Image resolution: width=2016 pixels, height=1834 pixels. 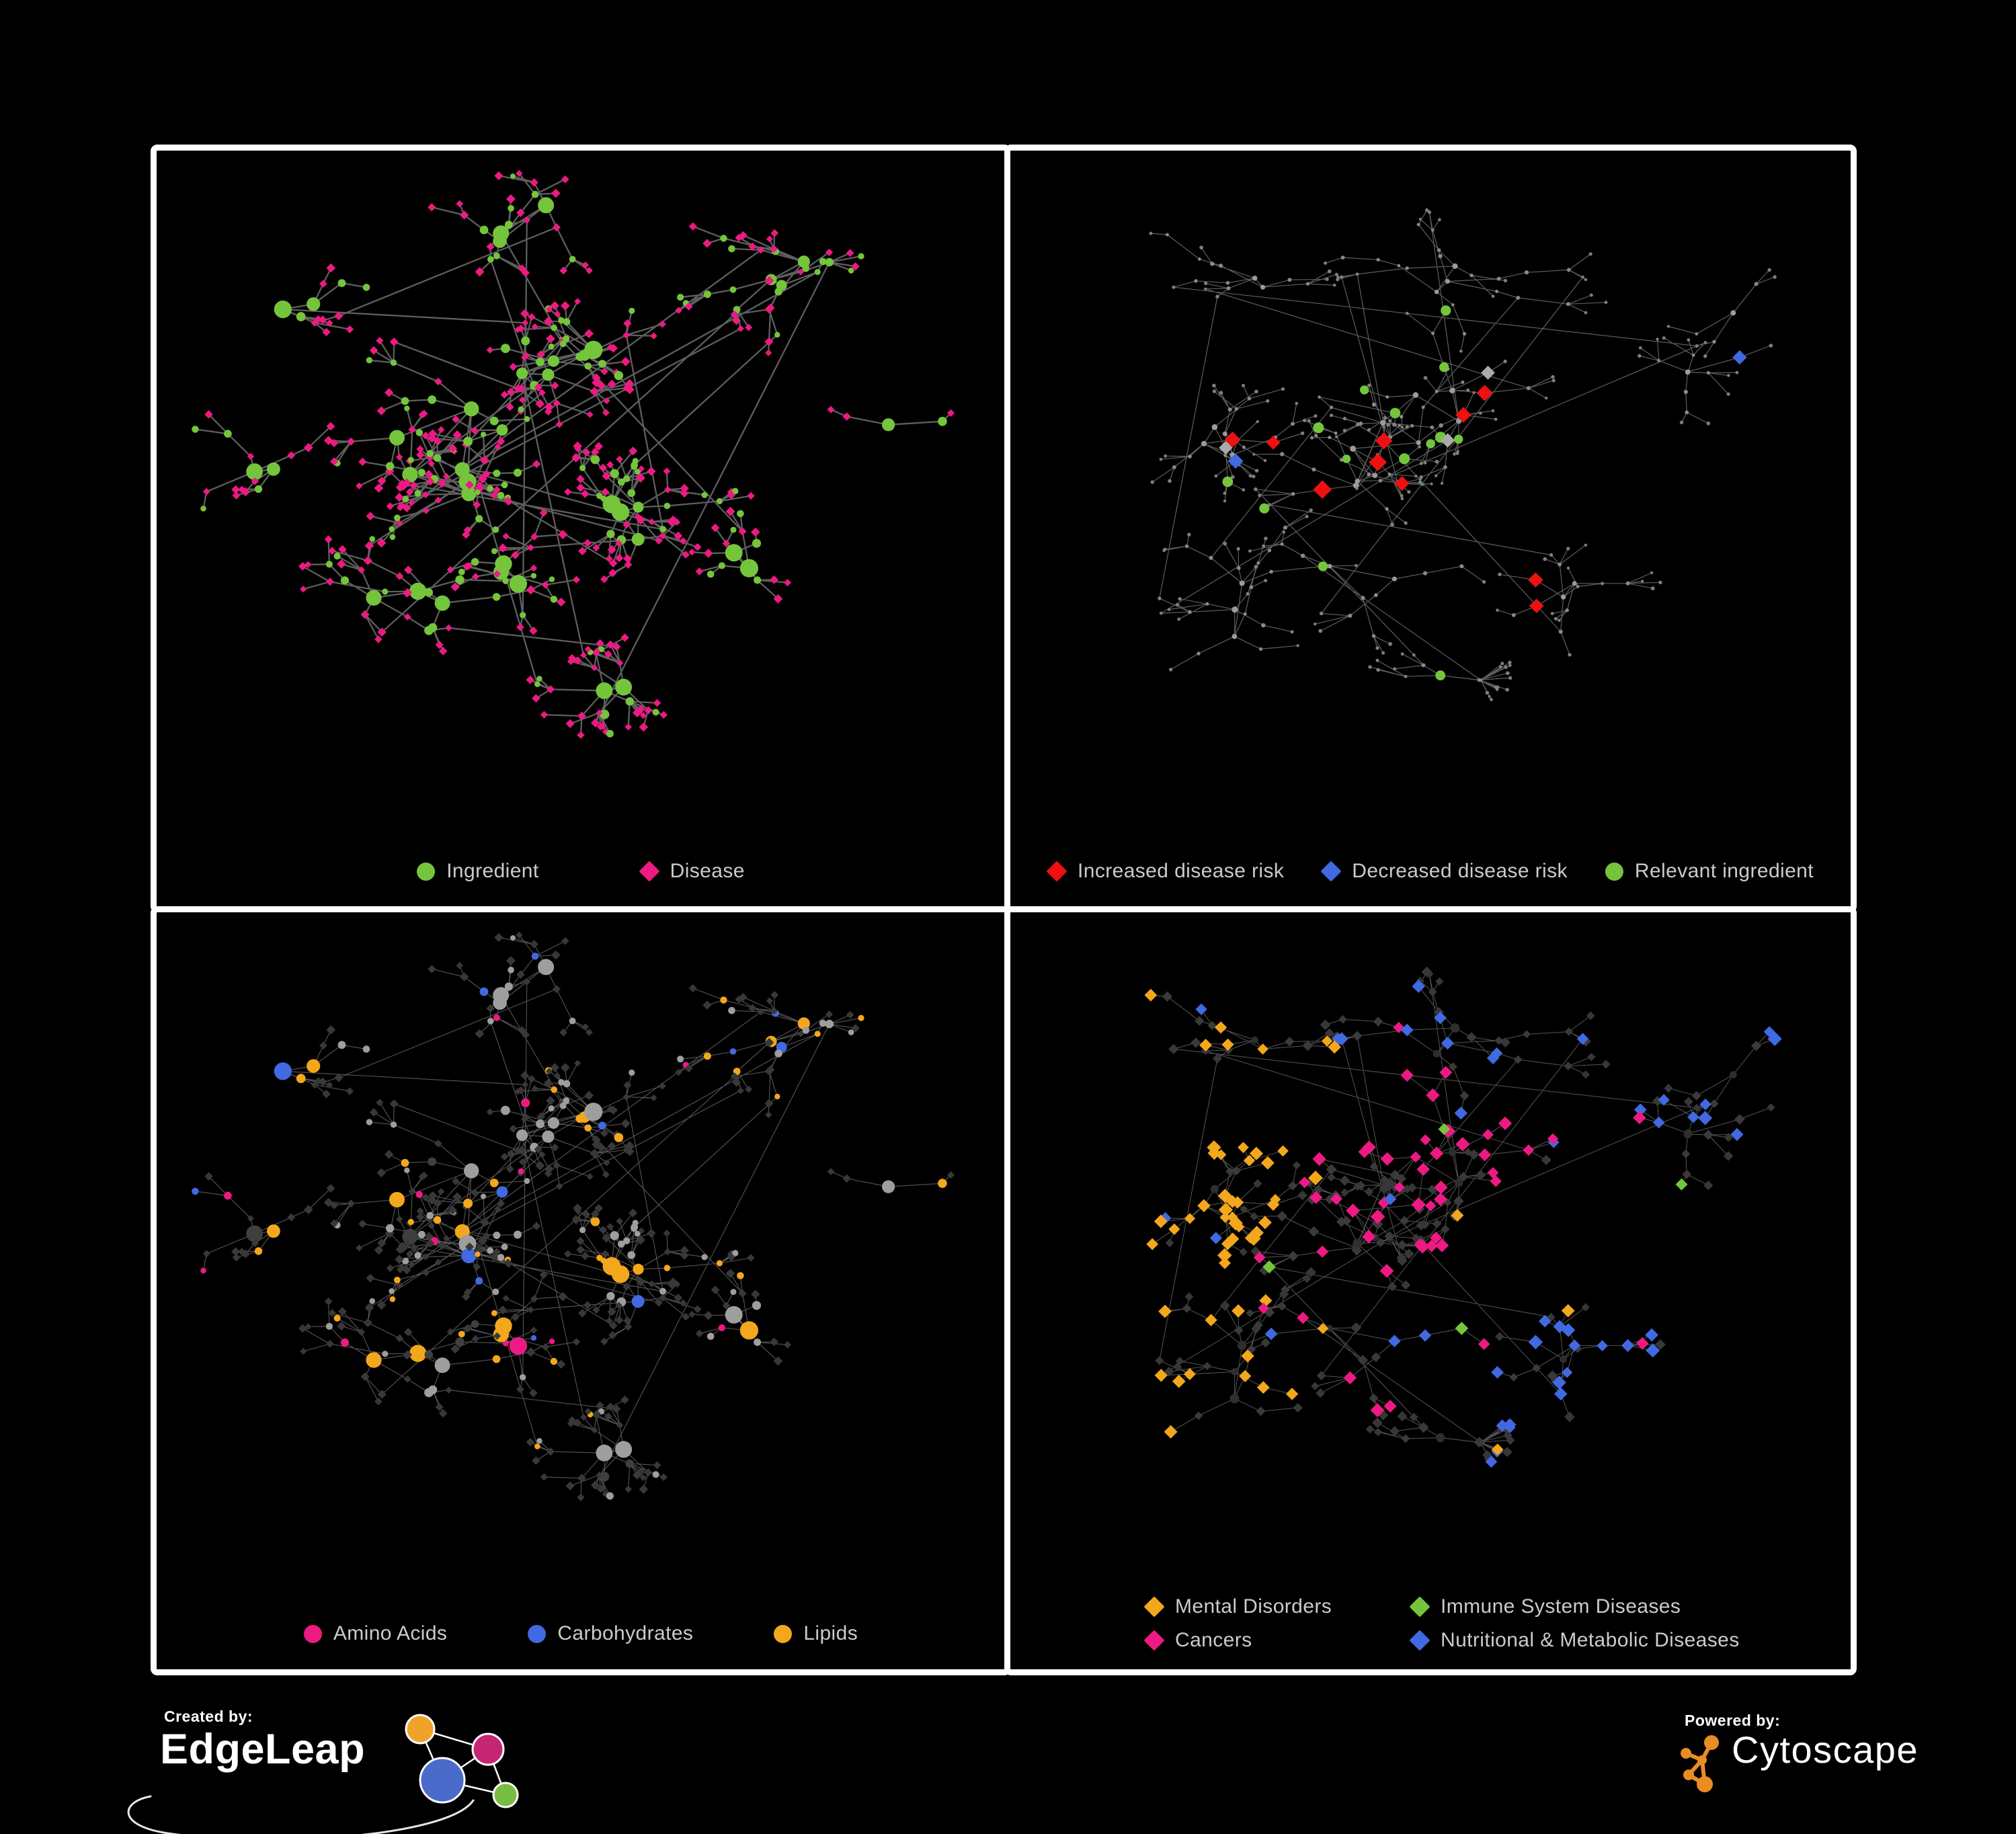 I want to click on cytoscape-credit: Powered by: Cytoscape, so click(x=1839, y=1752).